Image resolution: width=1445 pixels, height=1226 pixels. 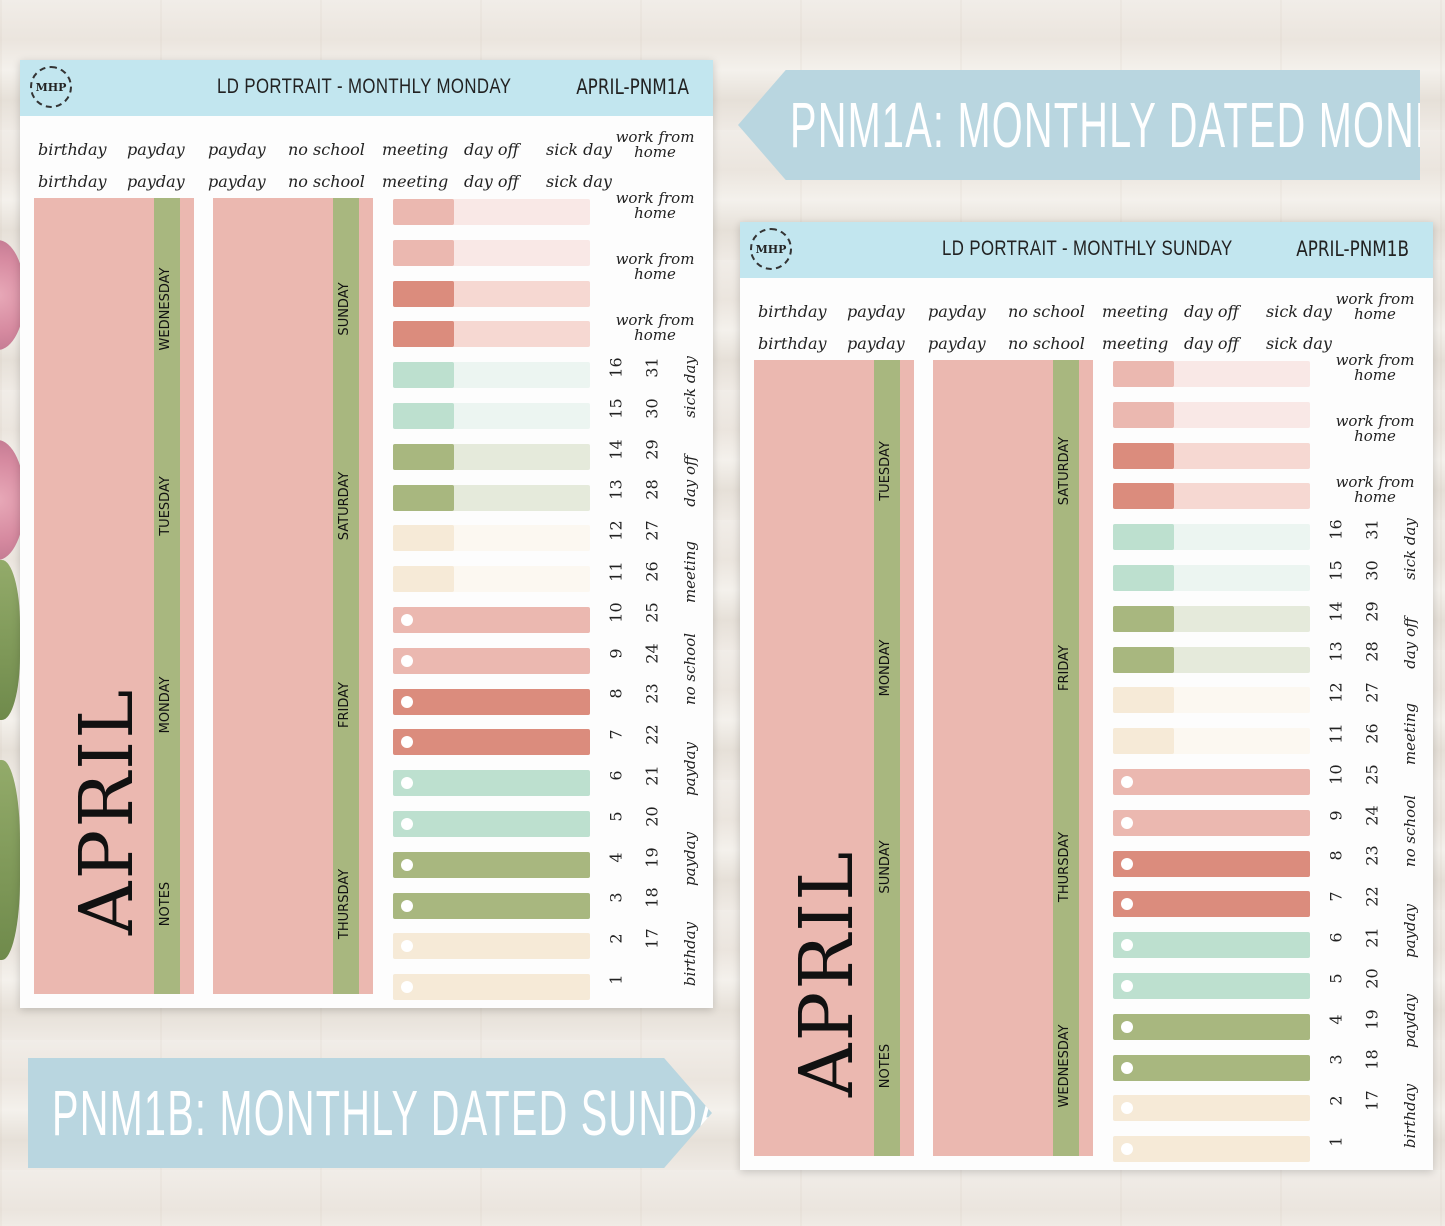 I want to click on strip-day-label: MONDAY, so click(x=165, y=705).